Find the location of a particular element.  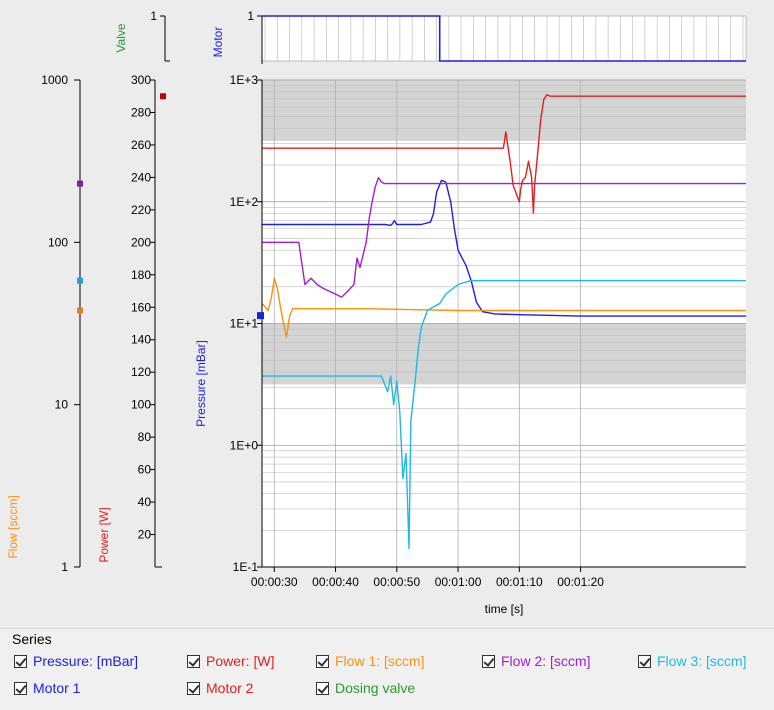

pressure-tick-label: 1E+2 is located at coordinates (244, 202).